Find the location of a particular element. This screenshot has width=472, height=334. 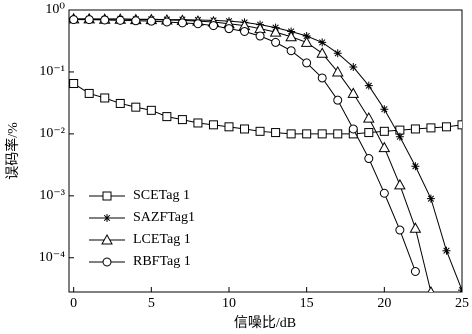

x-axis-label: 信噪比/dB is located at coordinates (265, 323).